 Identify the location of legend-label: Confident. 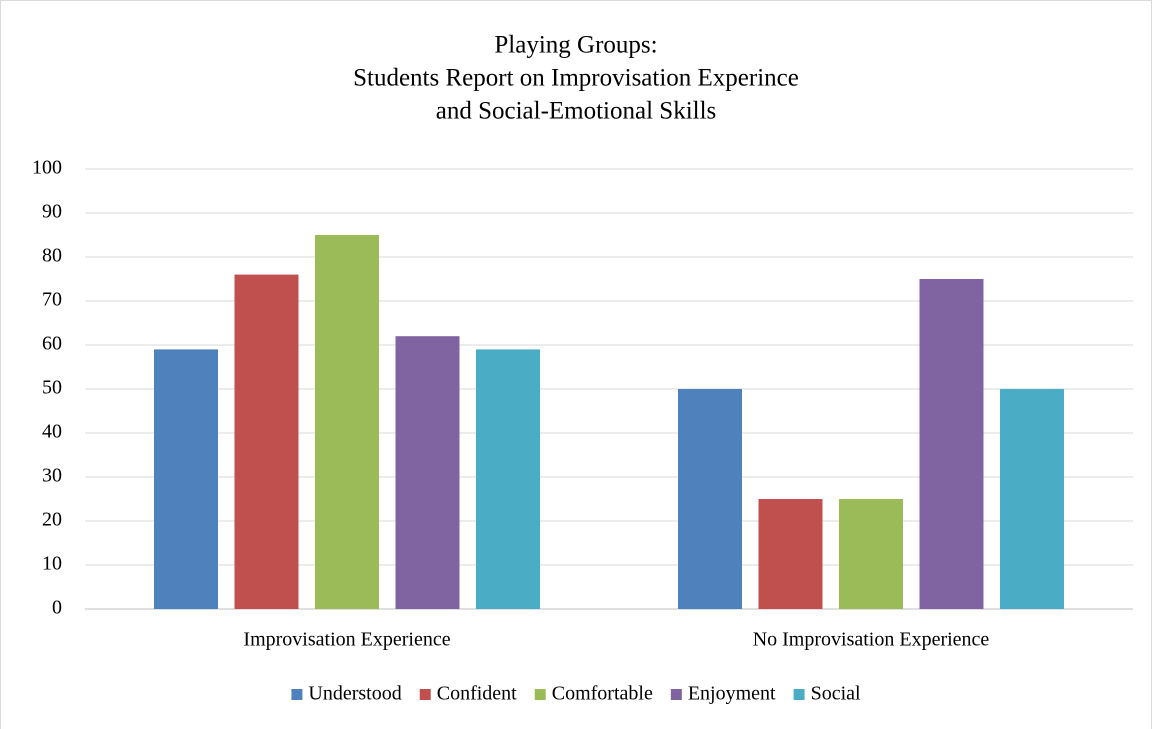
(477, 694).